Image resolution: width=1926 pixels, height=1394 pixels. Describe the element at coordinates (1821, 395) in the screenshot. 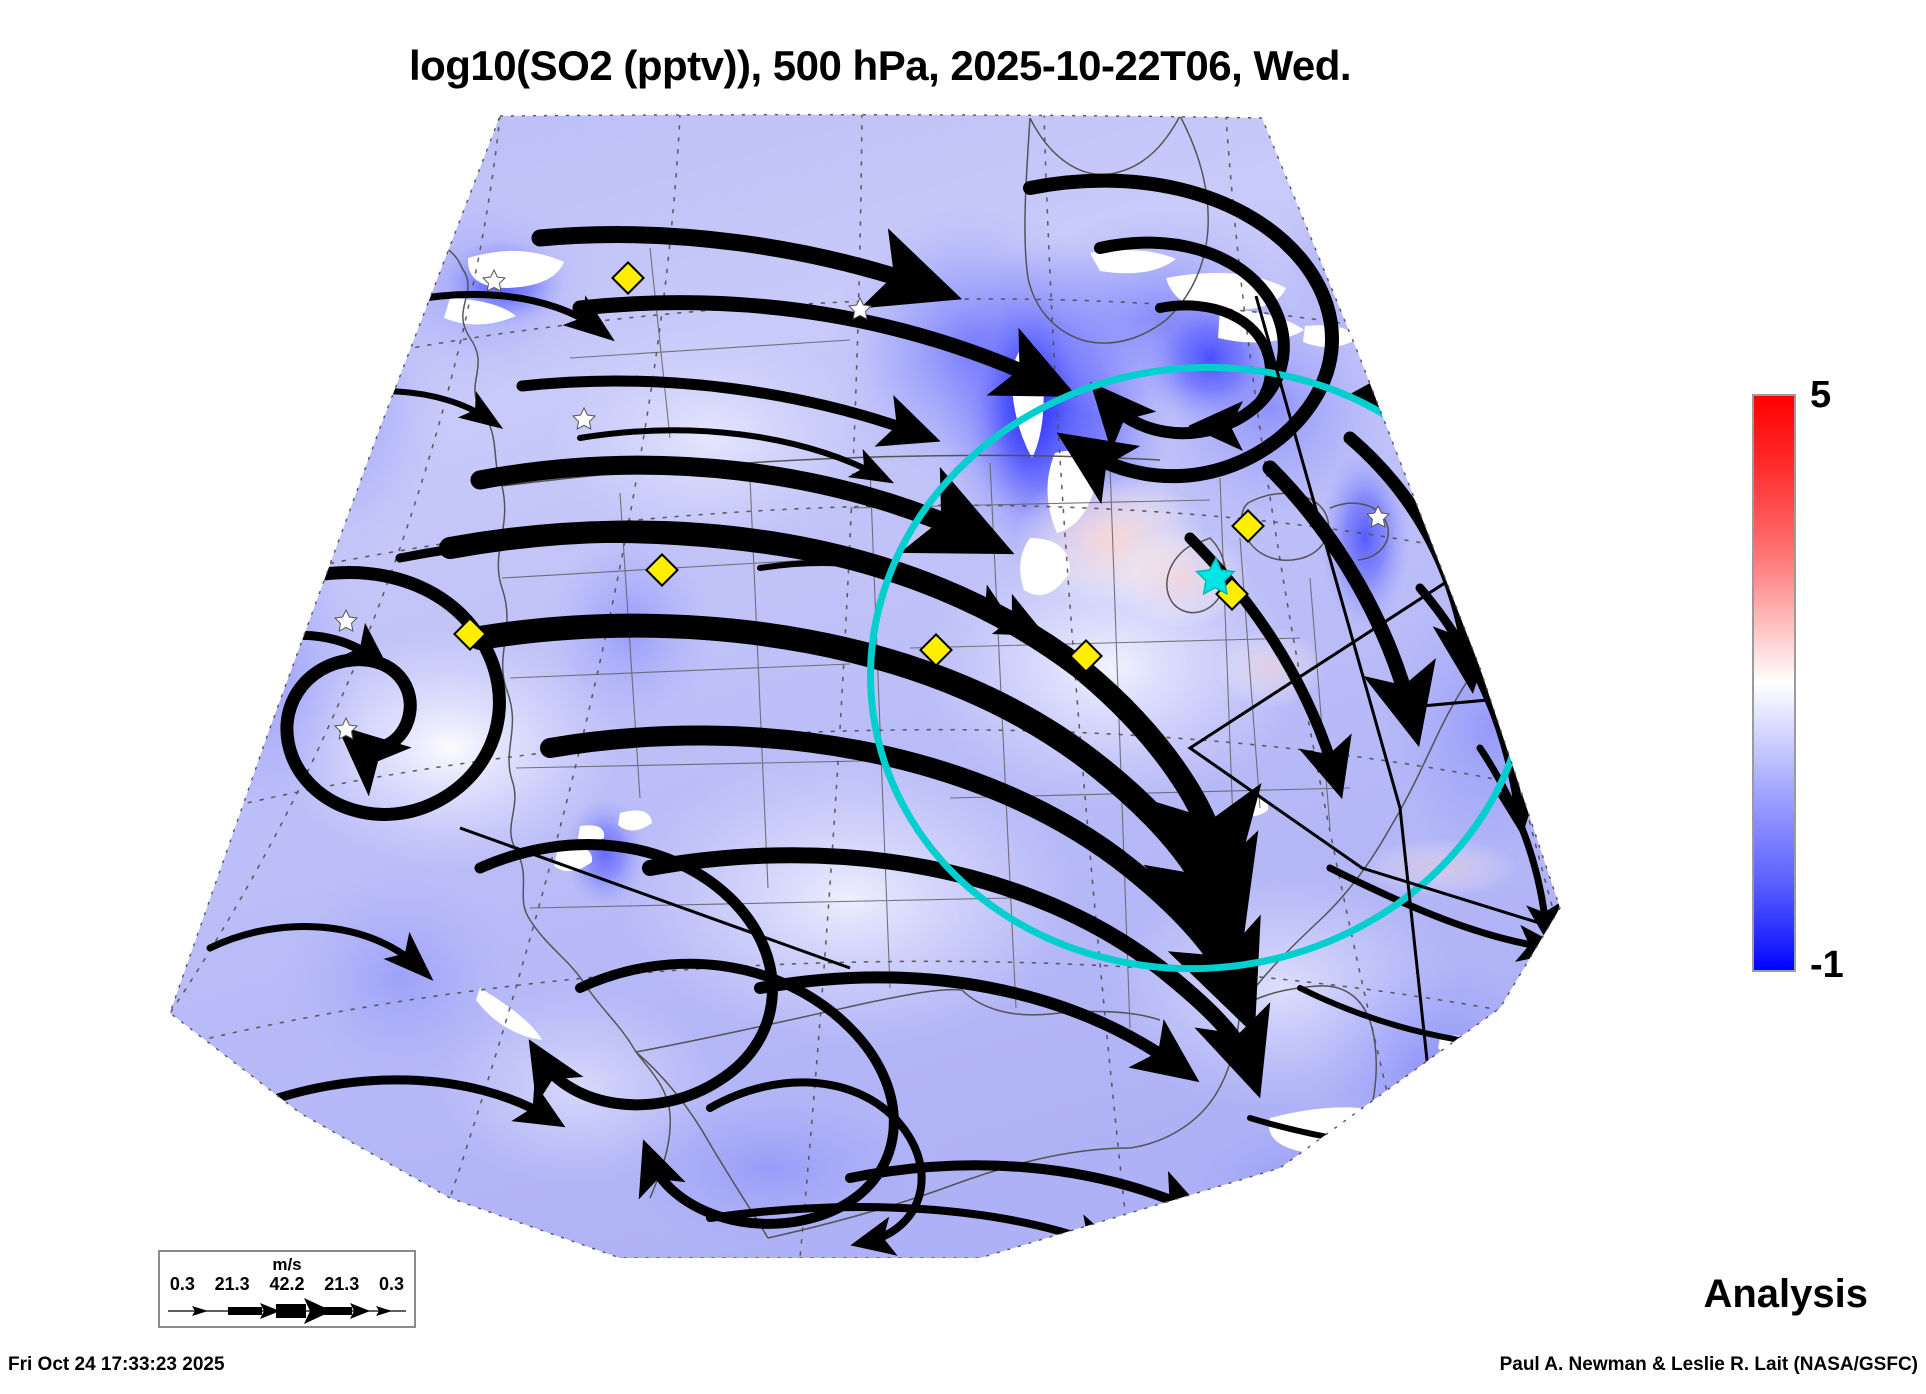

I see `colorbar-max-label: 5` at that location.